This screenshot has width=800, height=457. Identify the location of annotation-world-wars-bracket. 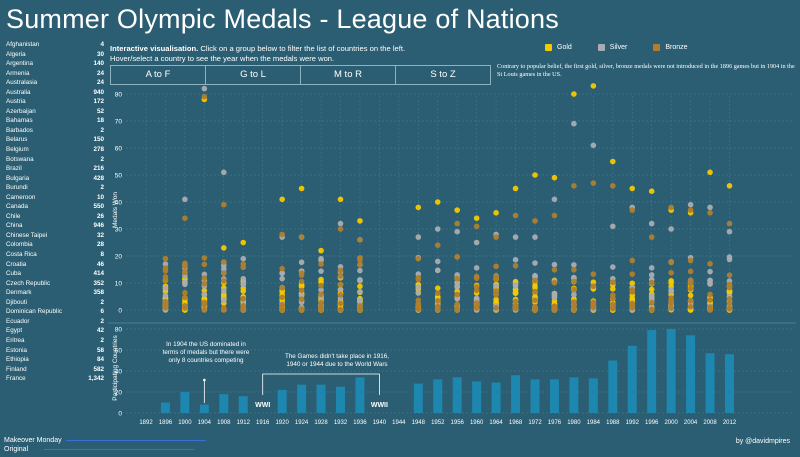
(321, 384).